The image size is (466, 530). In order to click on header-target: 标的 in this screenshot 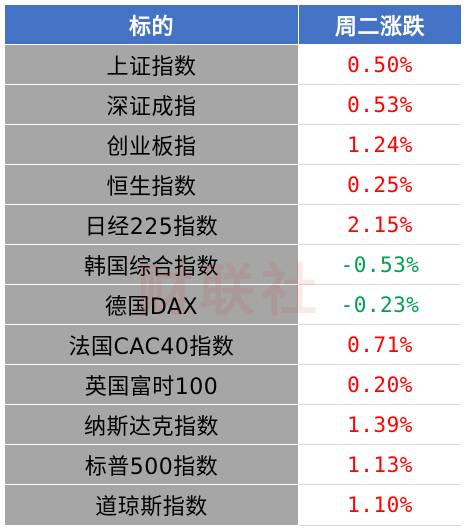, I will do `click(152, 25)`.